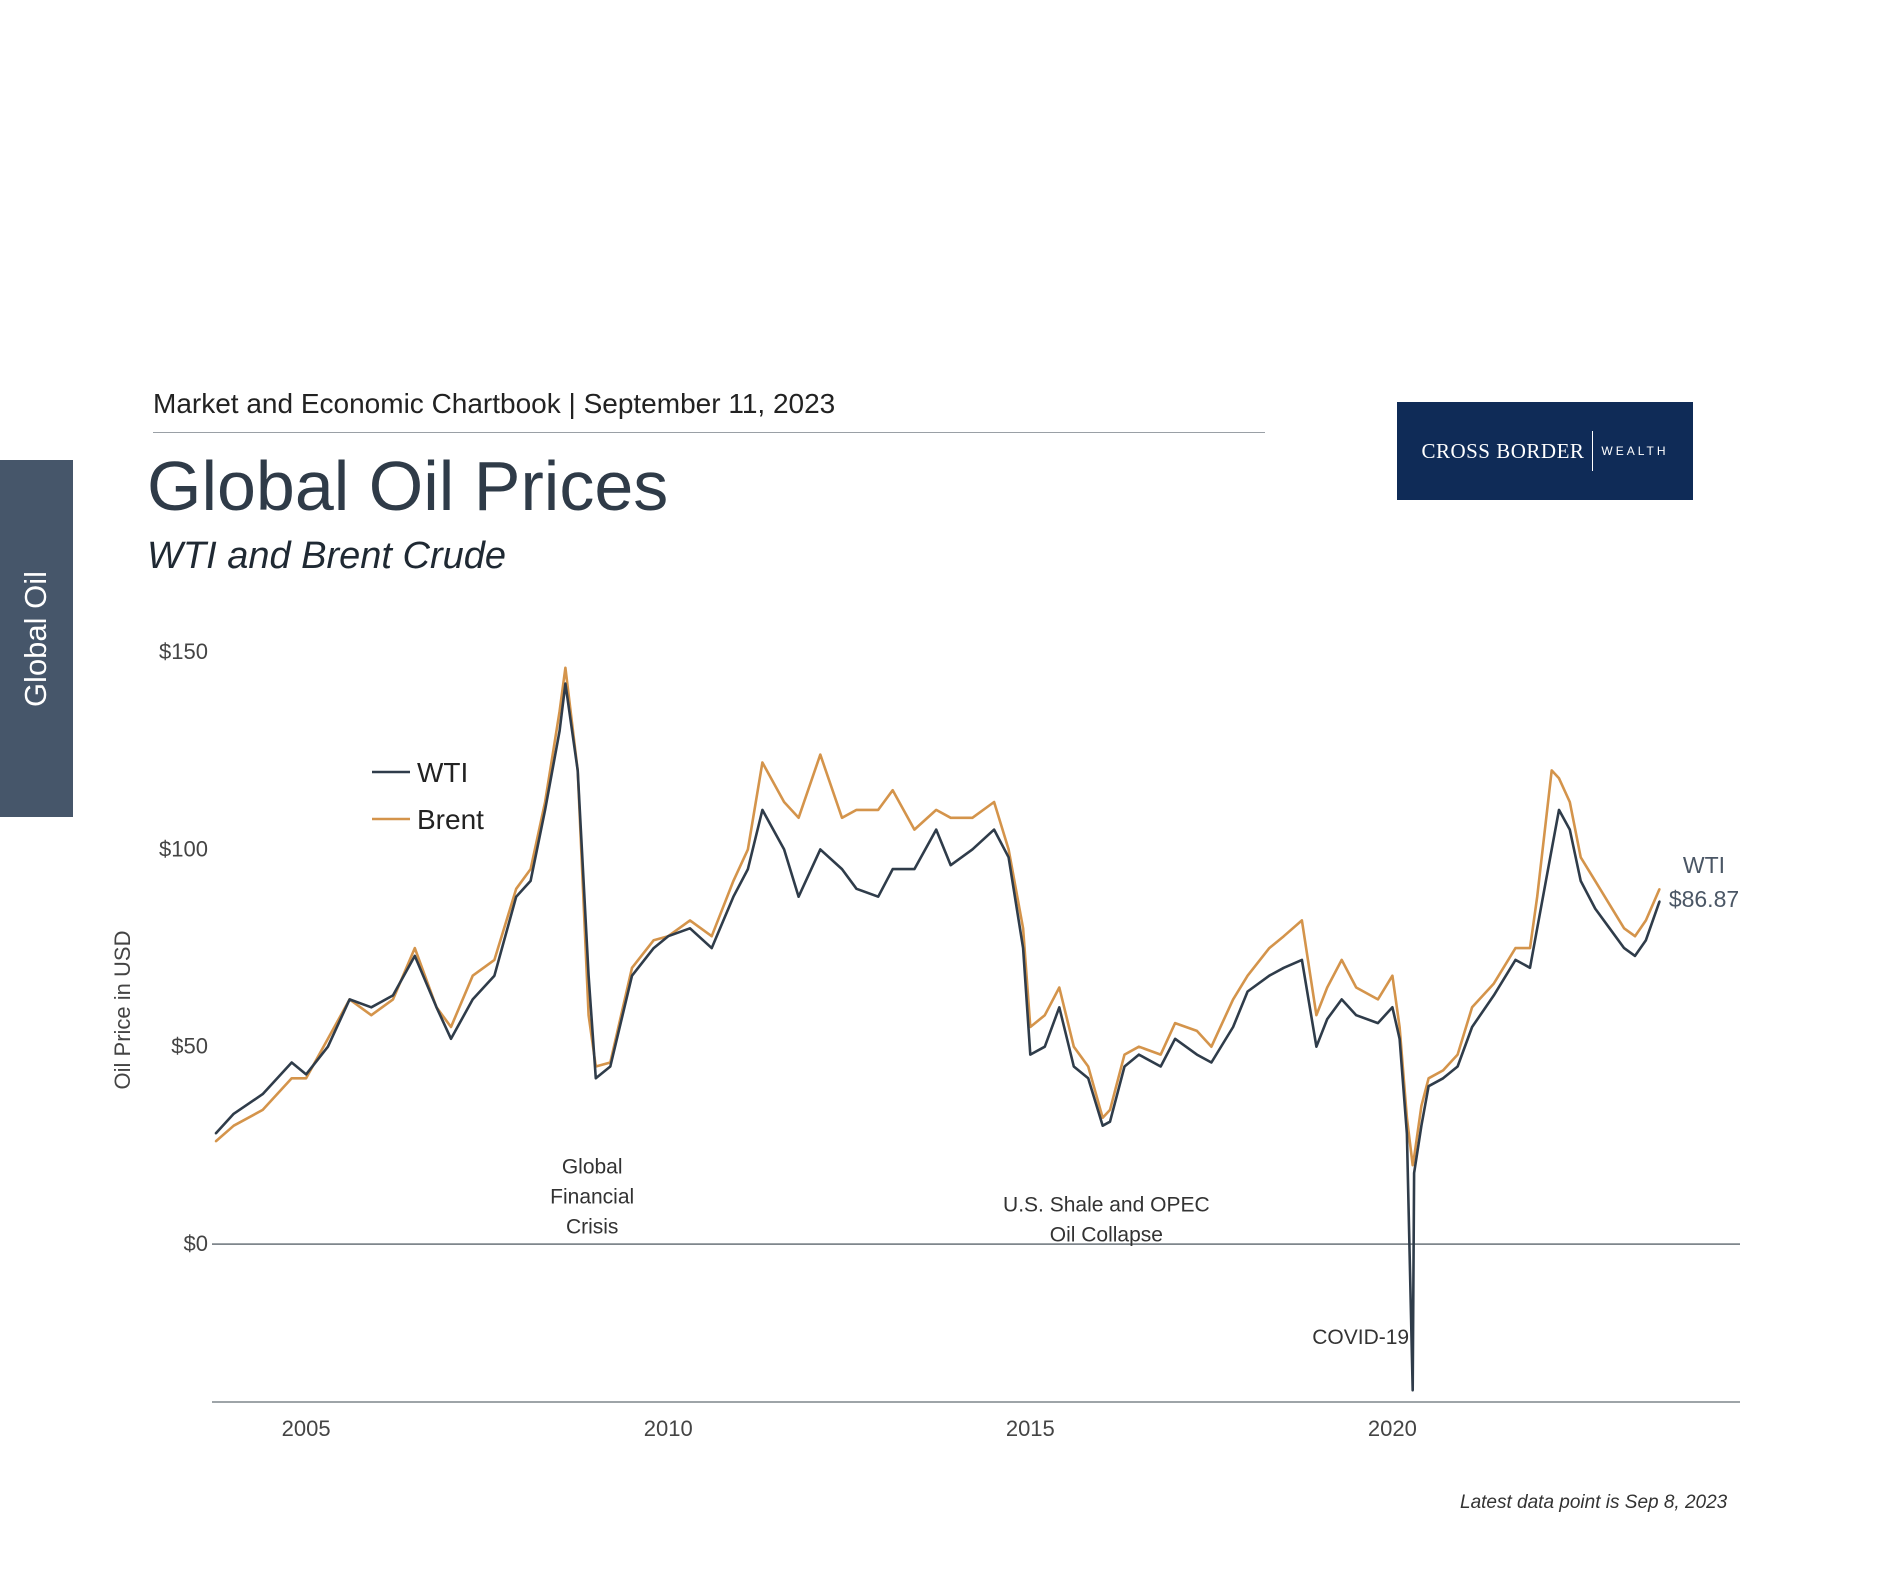  What do you see at coordinates (1593, 451) in the screenshot?
I see `logo-divider` at bounding box center [1593, 451].